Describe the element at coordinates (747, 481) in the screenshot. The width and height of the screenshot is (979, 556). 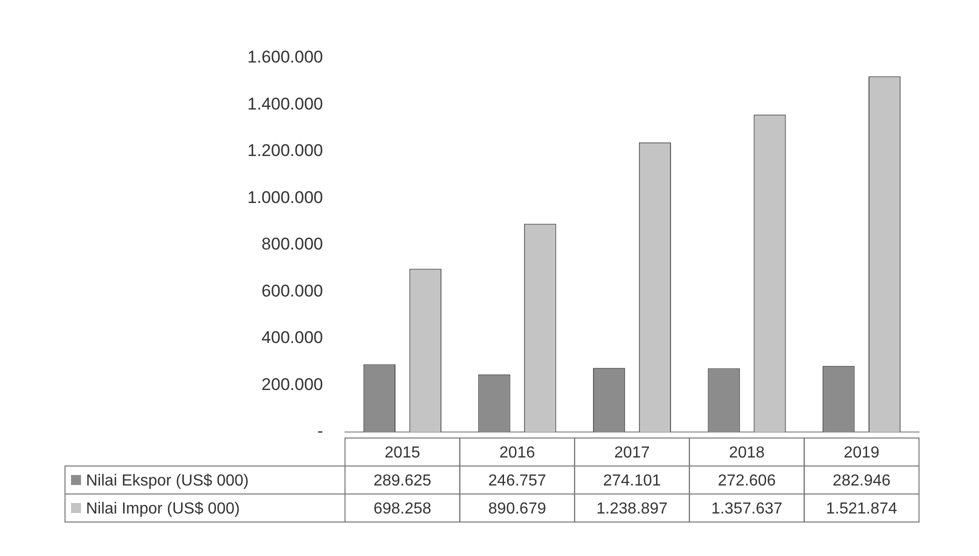
I see `data-label: 272.606` at that location.